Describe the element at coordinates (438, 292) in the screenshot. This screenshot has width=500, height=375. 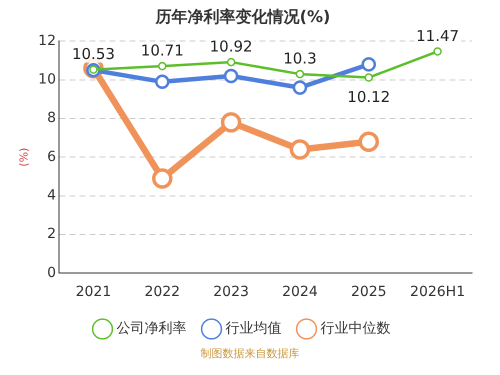
I see `x-tick-label: 2026H1` at that location.